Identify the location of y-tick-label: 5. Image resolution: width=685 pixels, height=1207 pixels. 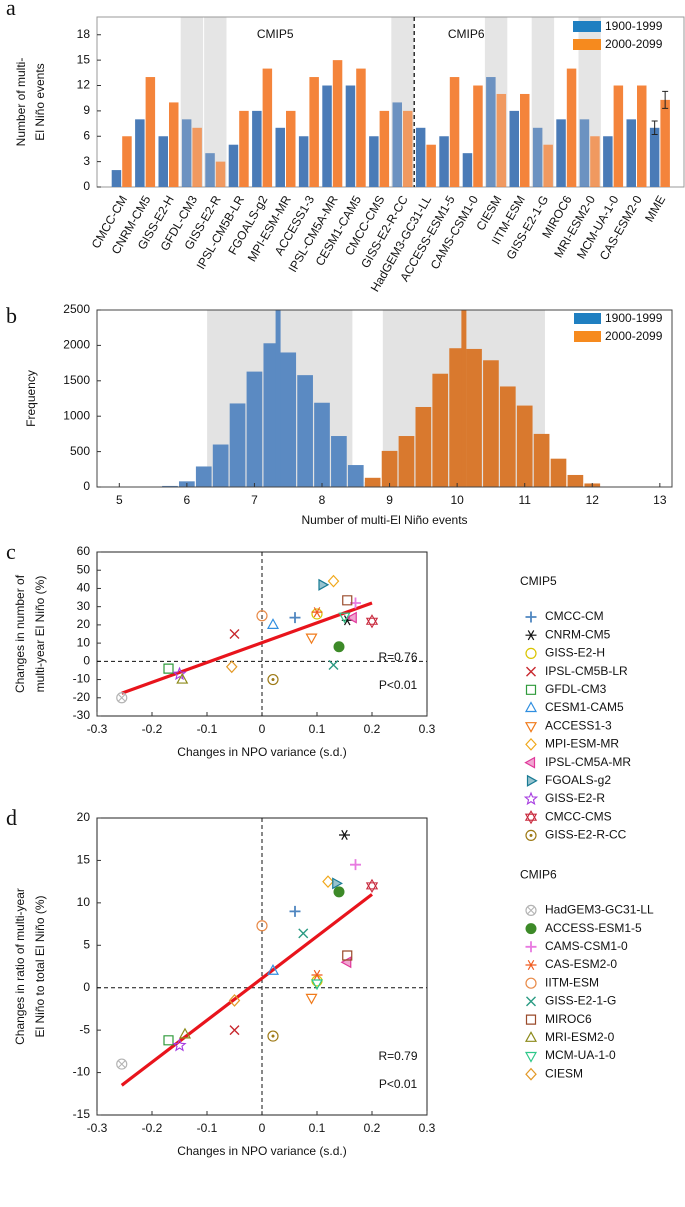
(86, 944).